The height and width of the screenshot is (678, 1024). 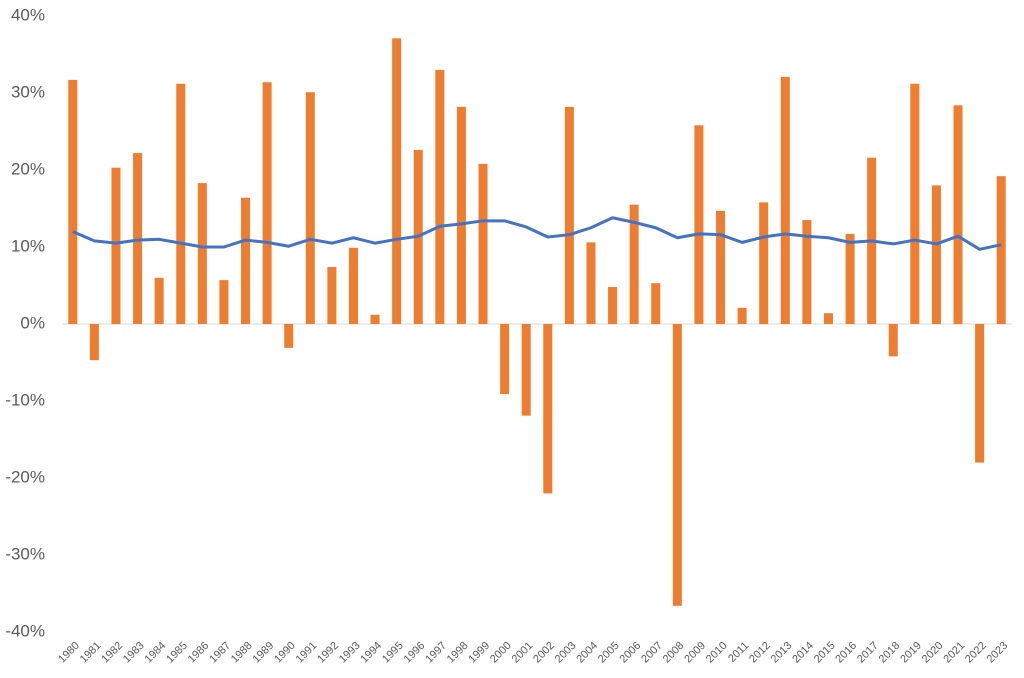 I want to click on x-tick-label: 2006, so click(x=631, y=653).